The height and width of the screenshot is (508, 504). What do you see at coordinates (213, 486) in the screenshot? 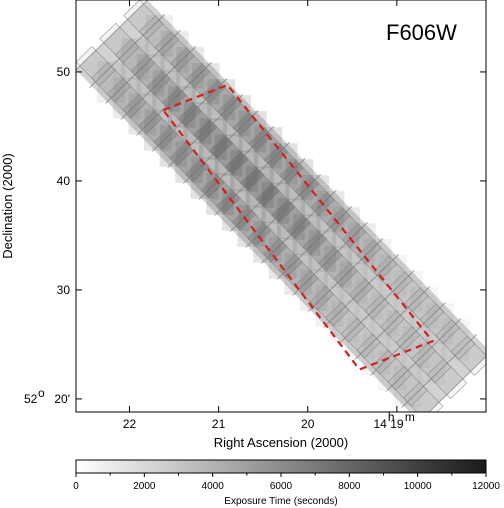
I see `colorbar-tick-label: 4000` at bounding box center [213, 486].